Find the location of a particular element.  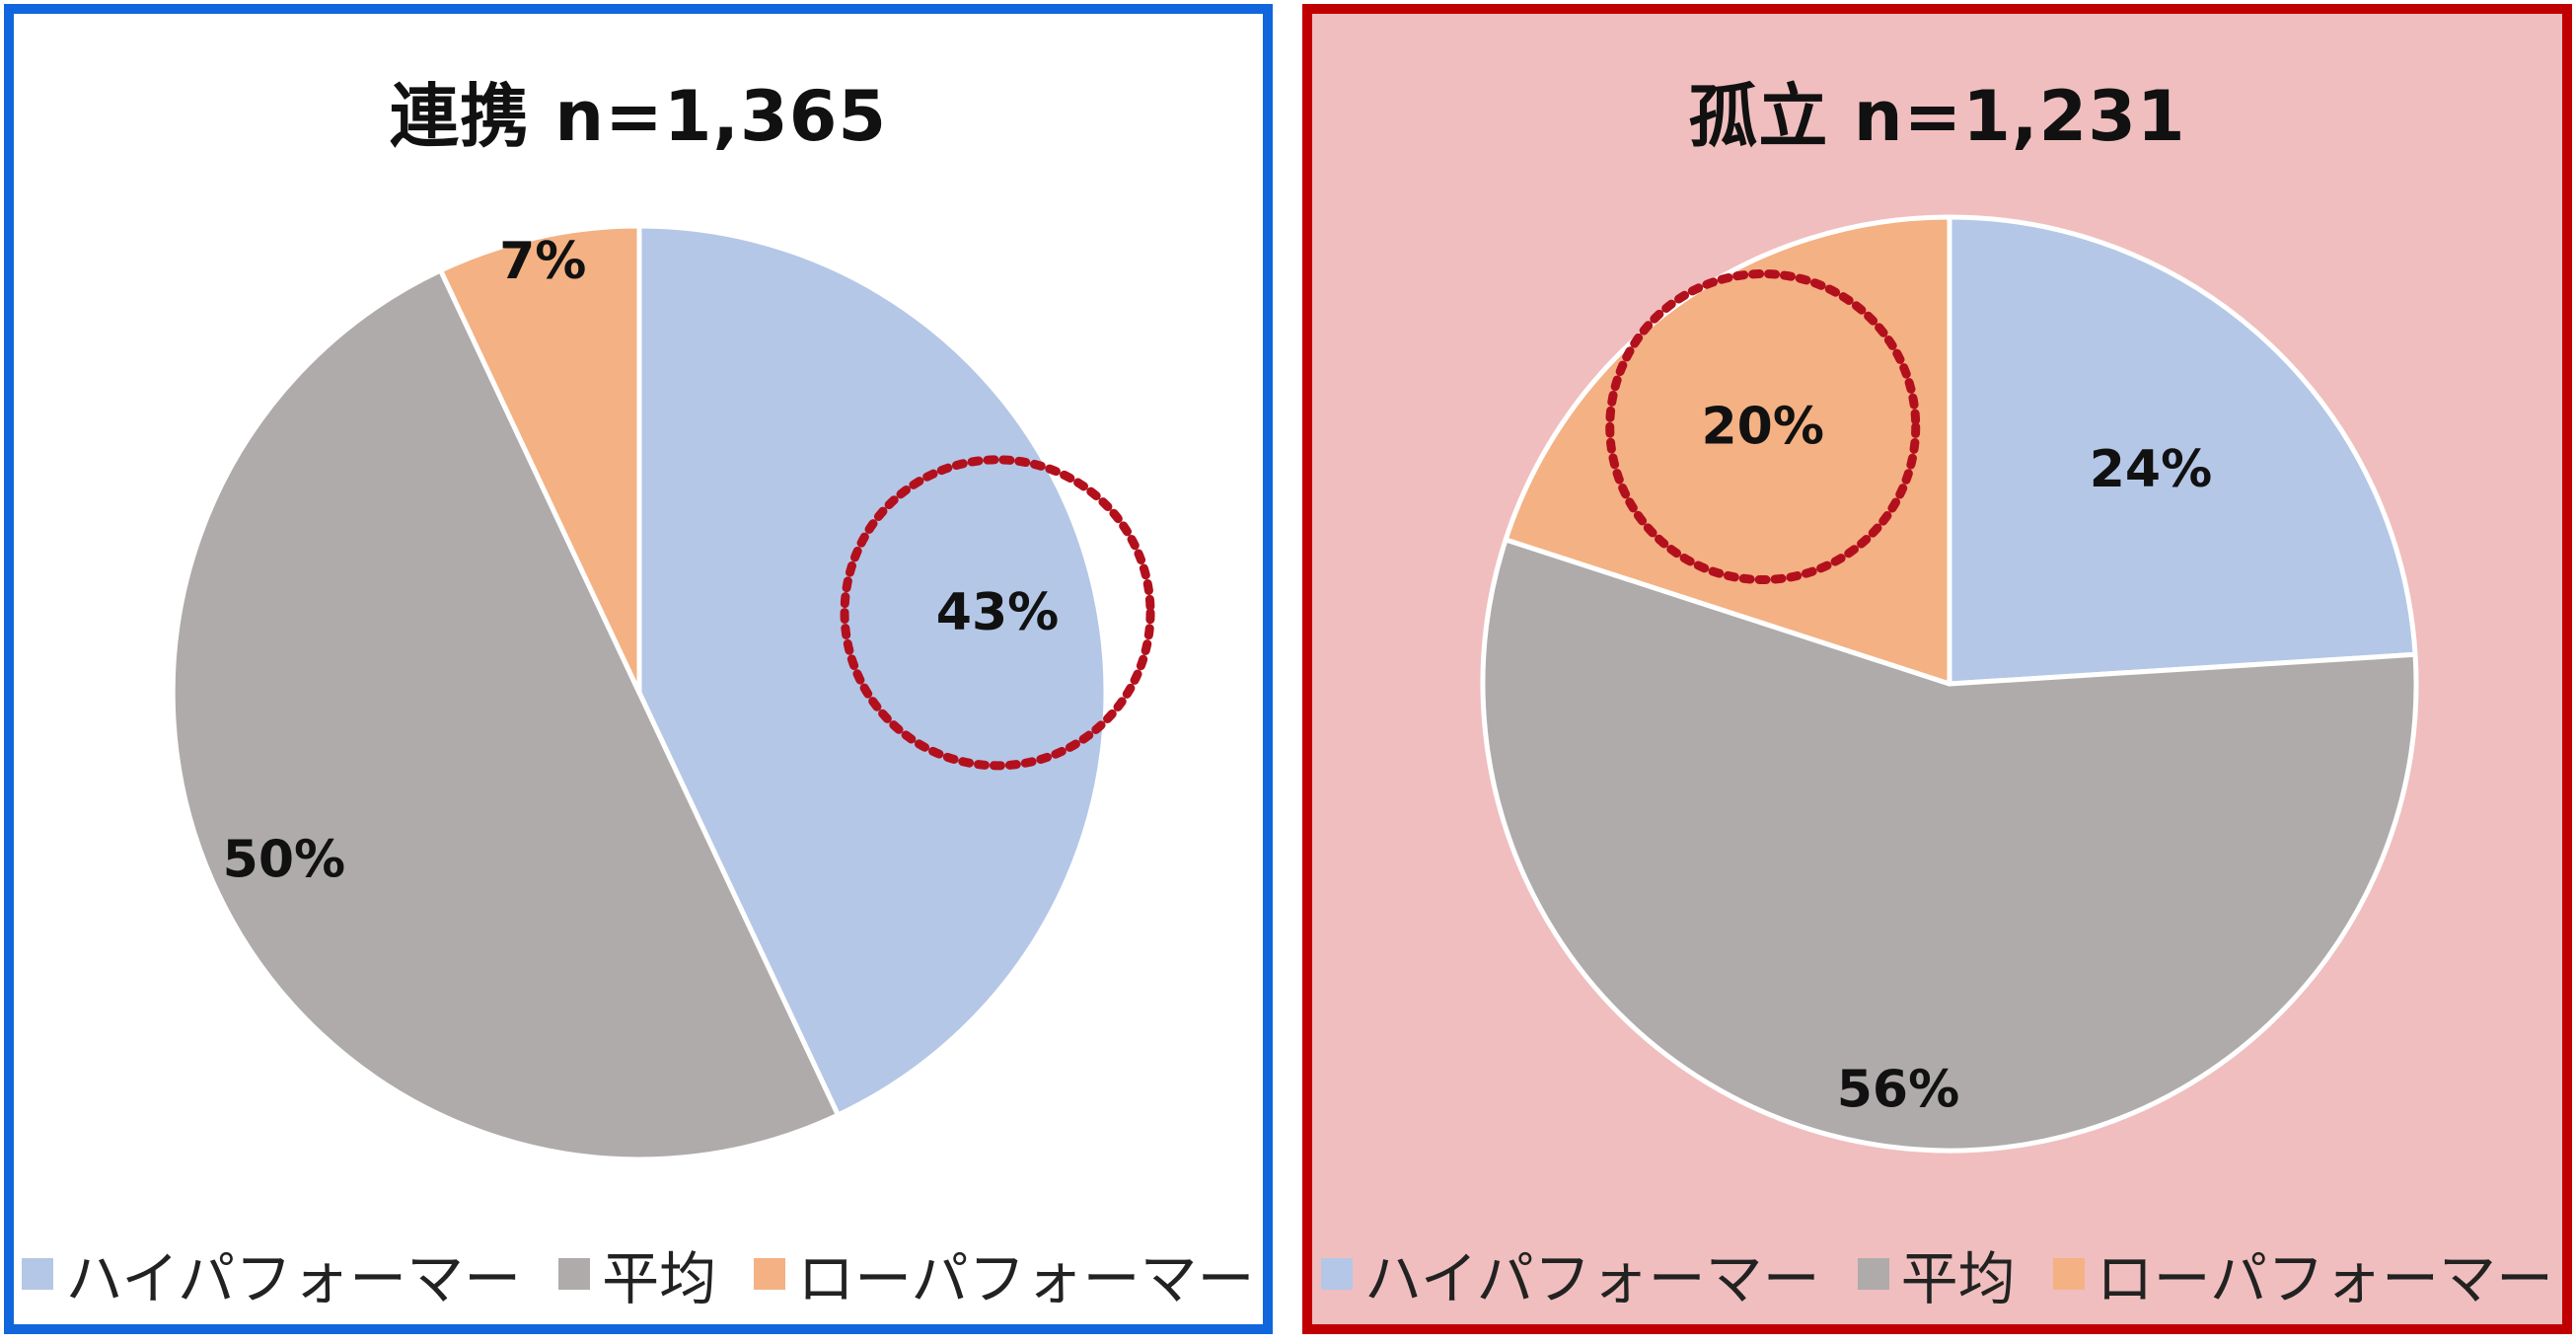

slice-label-low: 7% is located at coordinates (542, 261).